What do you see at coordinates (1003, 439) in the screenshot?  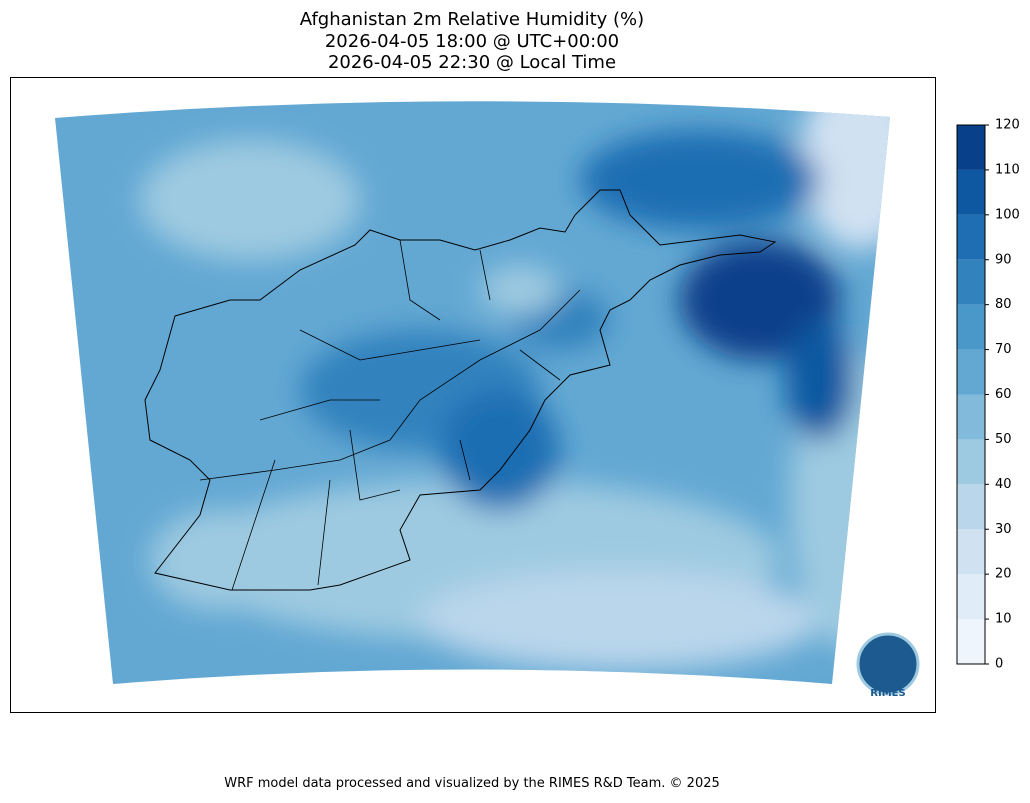 I see `colorbar-tick-label: 50` at bounding box center [1003, 439].